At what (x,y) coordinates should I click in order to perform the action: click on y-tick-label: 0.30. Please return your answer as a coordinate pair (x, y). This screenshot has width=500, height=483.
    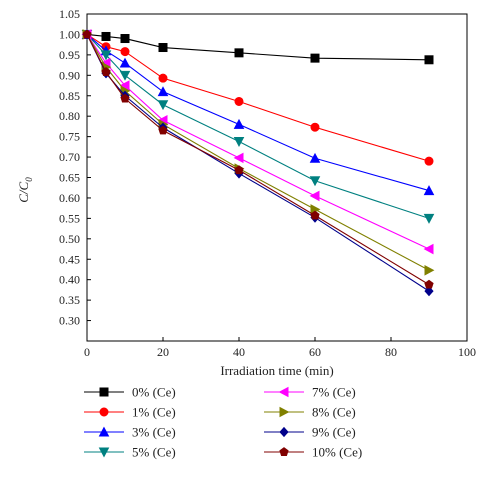
    Looking at the image, I should click on (69, 321).